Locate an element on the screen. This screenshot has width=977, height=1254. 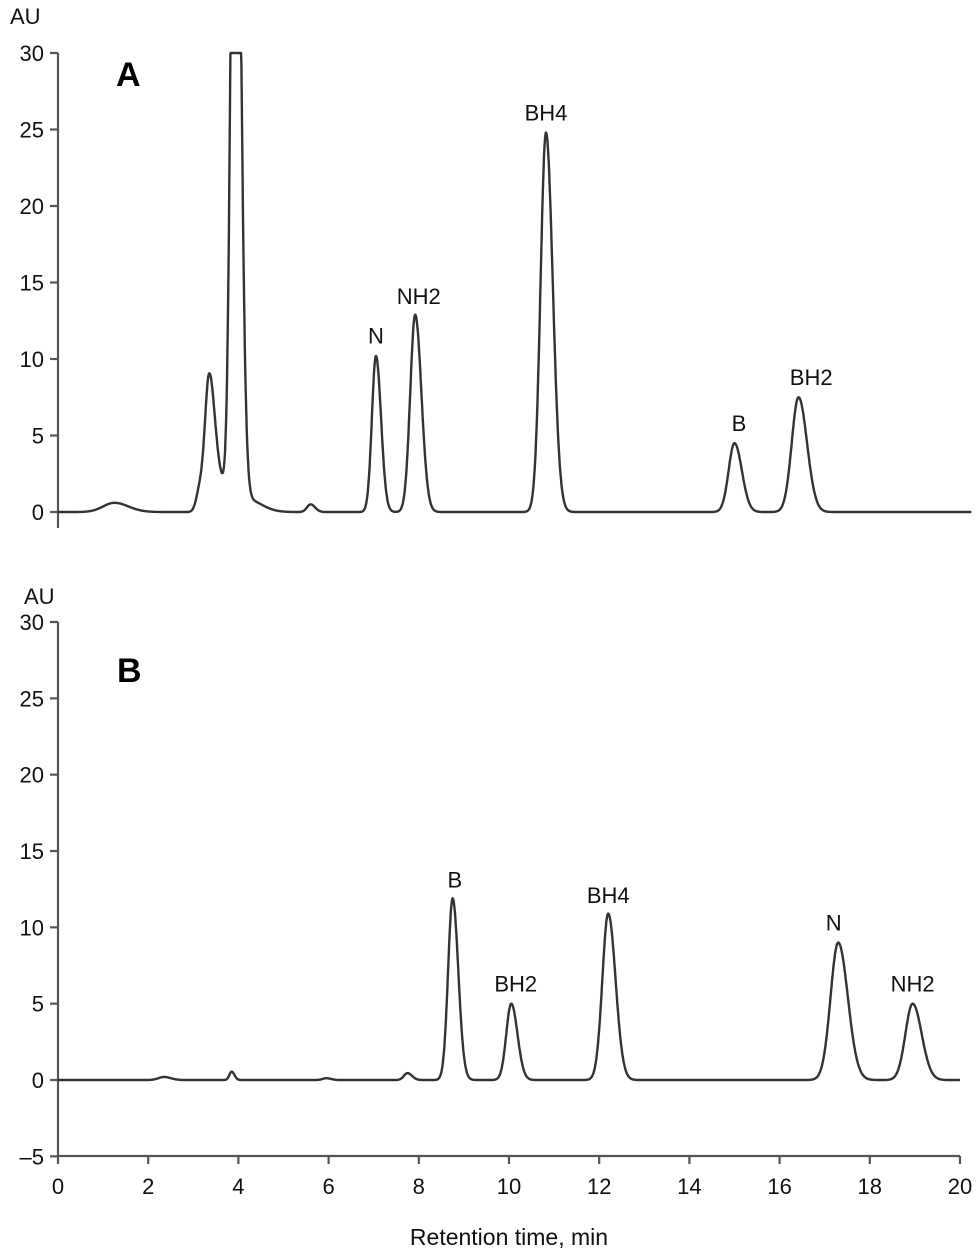
panel-b-y-ticks: –5 0 5 10 15 20 25 30 is located at coordinates (39, 889).